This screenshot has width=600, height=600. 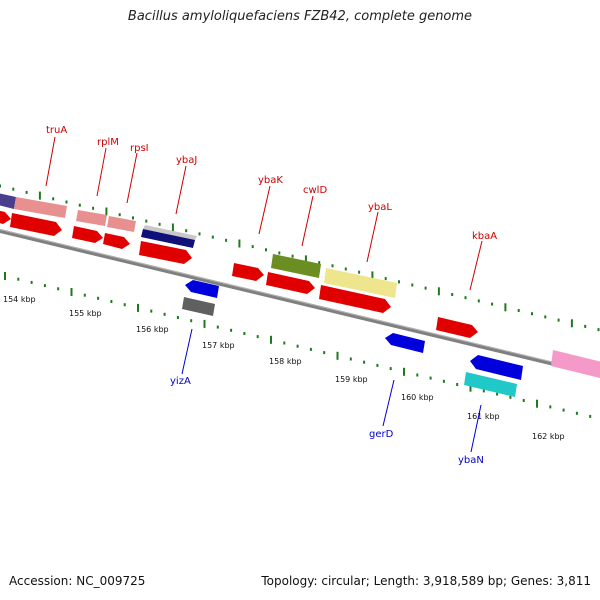 I want to click on scale-label-157: 157 kbp, so click(x=218, y=345).